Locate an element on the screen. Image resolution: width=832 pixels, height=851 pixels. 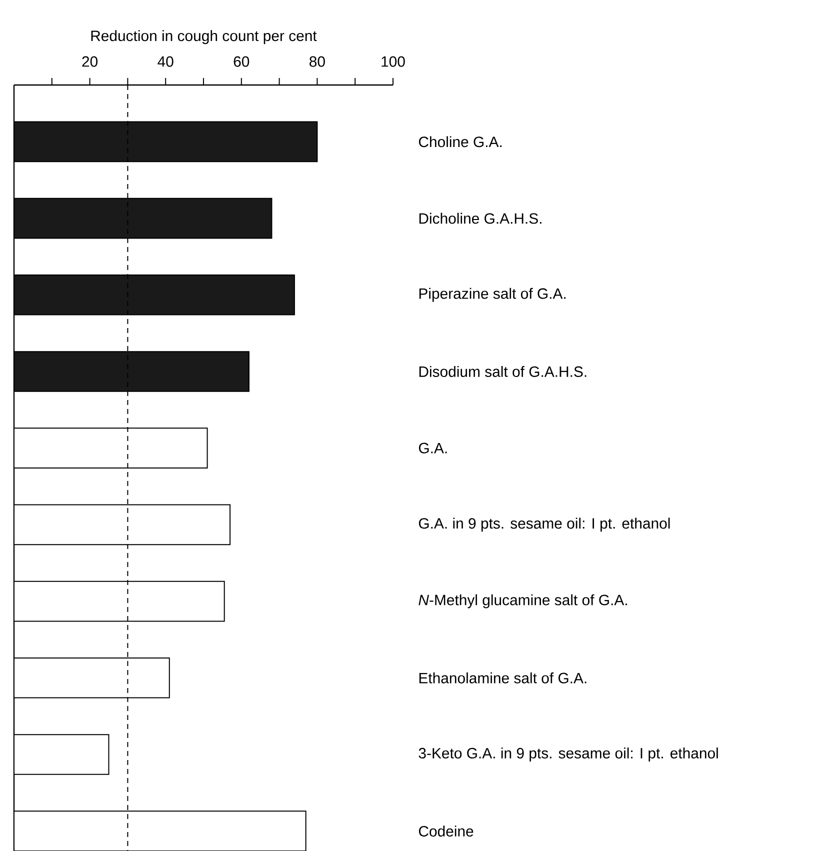
y-tick-label: Codeine is located at coordinates (446, 831).